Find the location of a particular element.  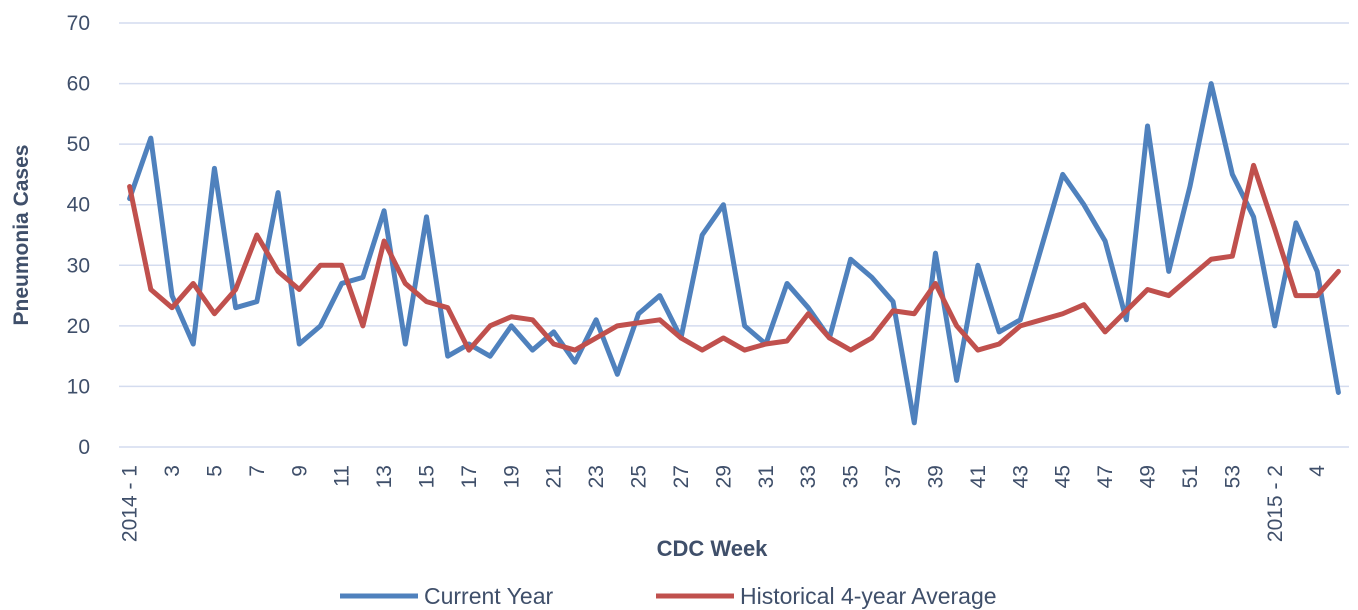

x-tick-label: 25 is located at coordinates (639, 476).